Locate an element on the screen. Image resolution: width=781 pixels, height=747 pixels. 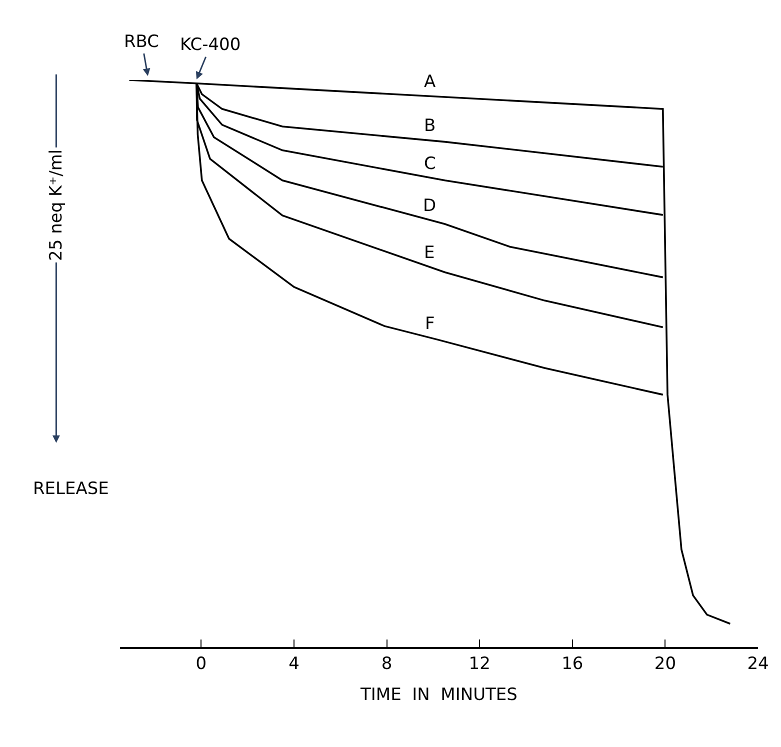
x-axis-title: TIME IN MINUTES is located at coordinates (439, 695).